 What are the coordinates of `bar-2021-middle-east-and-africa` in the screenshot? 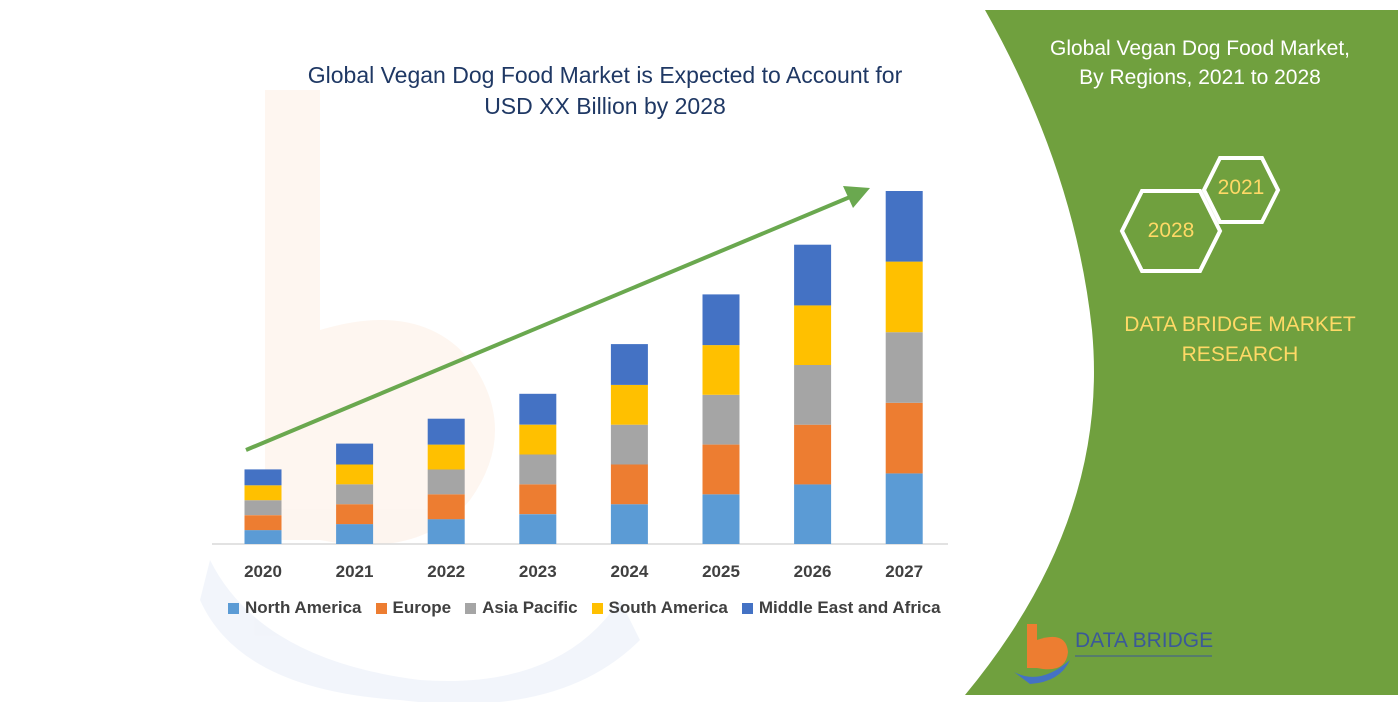 It's located at (355, 454).